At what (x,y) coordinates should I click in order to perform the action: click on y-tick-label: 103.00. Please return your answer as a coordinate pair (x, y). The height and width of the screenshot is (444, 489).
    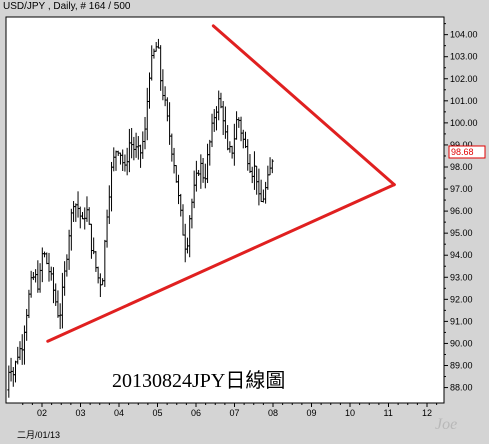
    Looking at the image, I should click on (464, 57).